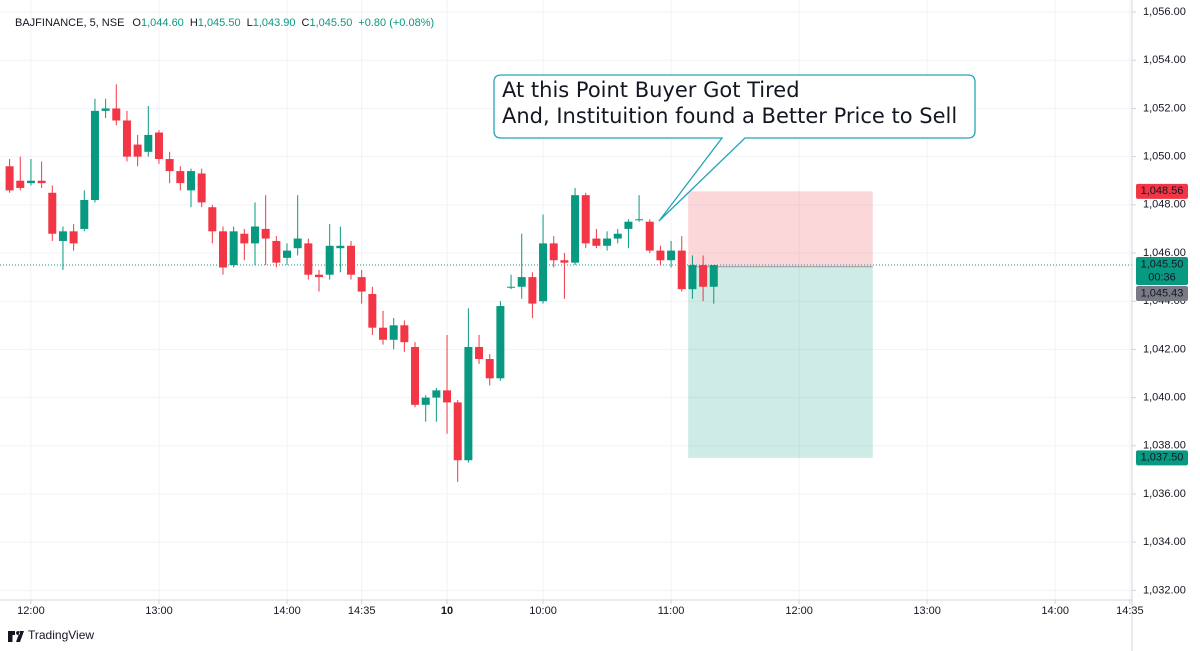 The image size is (1200, 651). What do you see at coordinates (671, 611) in the screenshot?
I see `x-tick-label: 11:00` at bounding box center [671, 611].